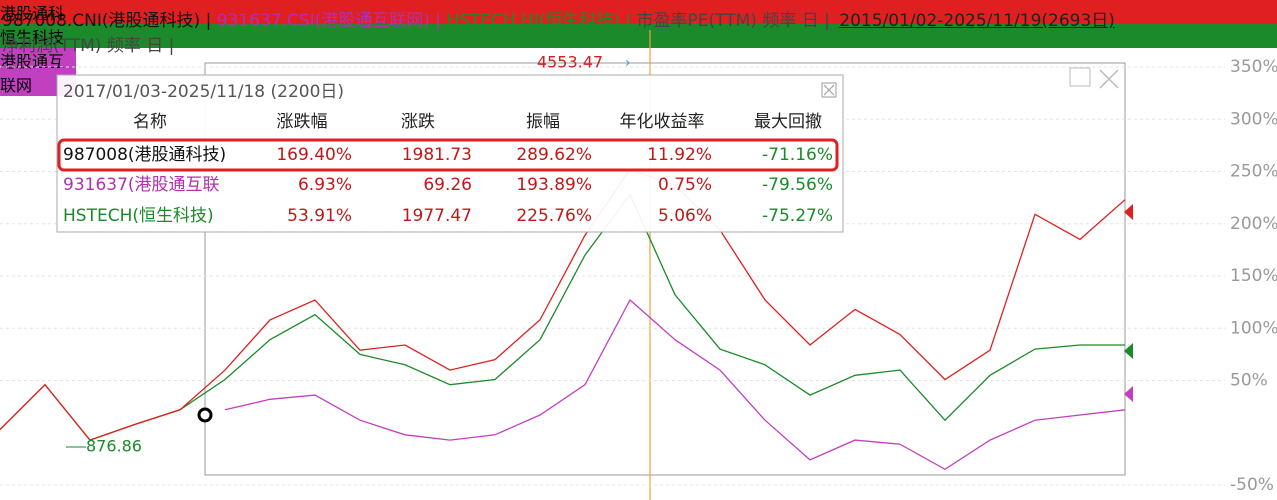 The width and height of the screenshot is (1277, 500). What do you see at coordinates (638, 36) in the screenshot?
I see `legend-tag: 恒生科技` at bounding box center [638, 36].